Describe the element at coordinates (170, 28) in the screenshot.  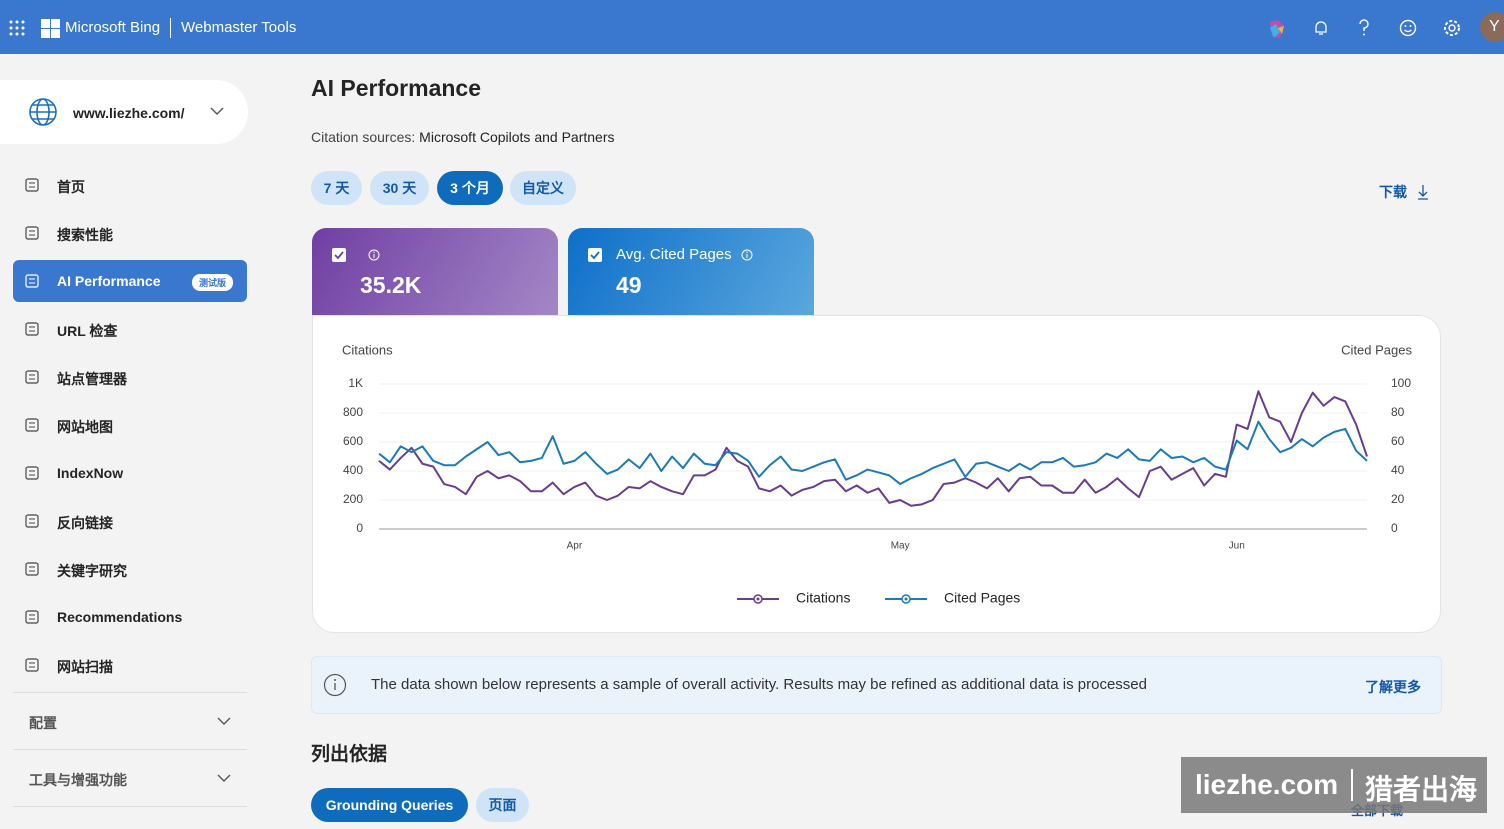
I see `divider` at that location.